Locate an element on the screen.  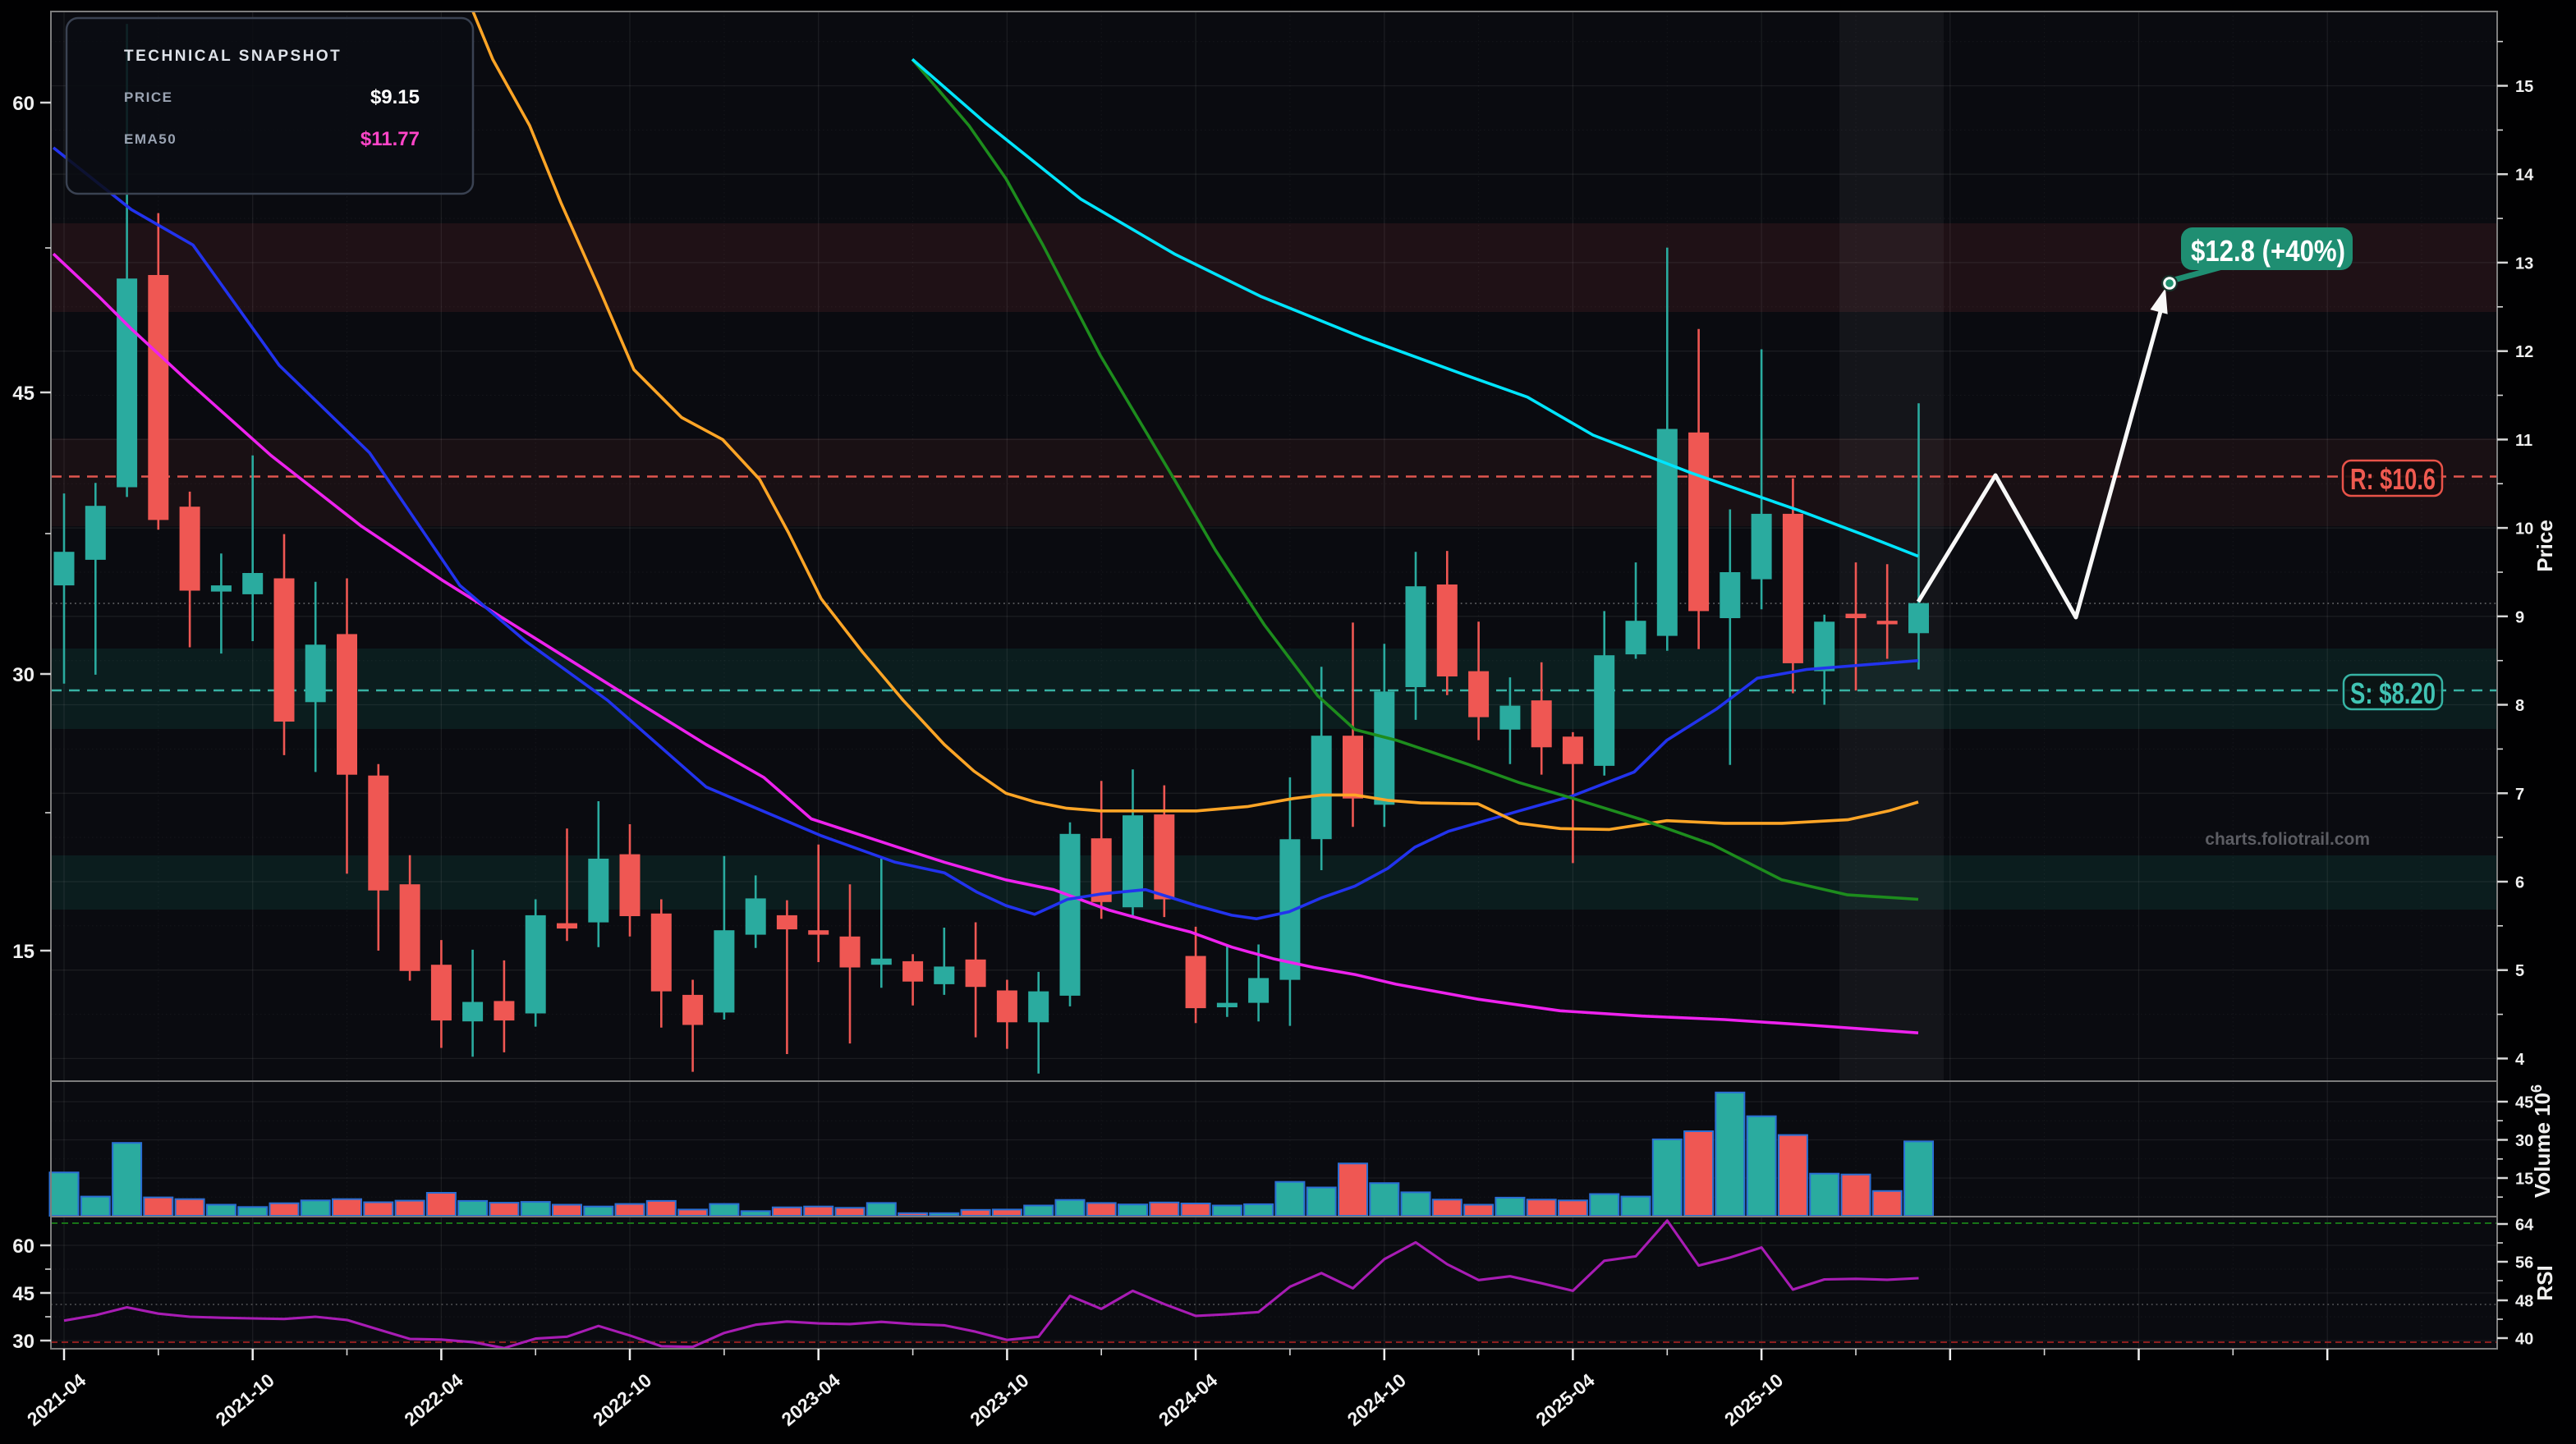
svg-text: 13 is located at coordinates (2524, 263).